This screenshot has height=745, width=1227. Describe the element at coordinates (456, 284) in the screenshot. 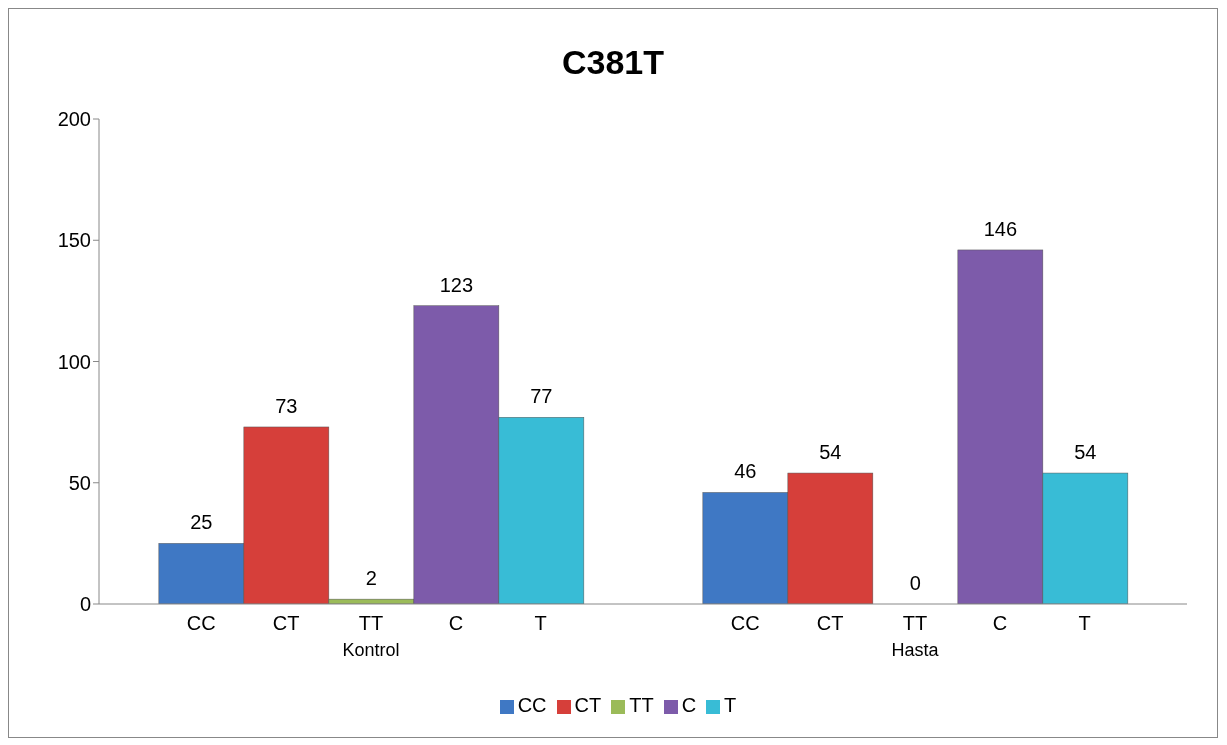

I see `data-label: 123` at that location.